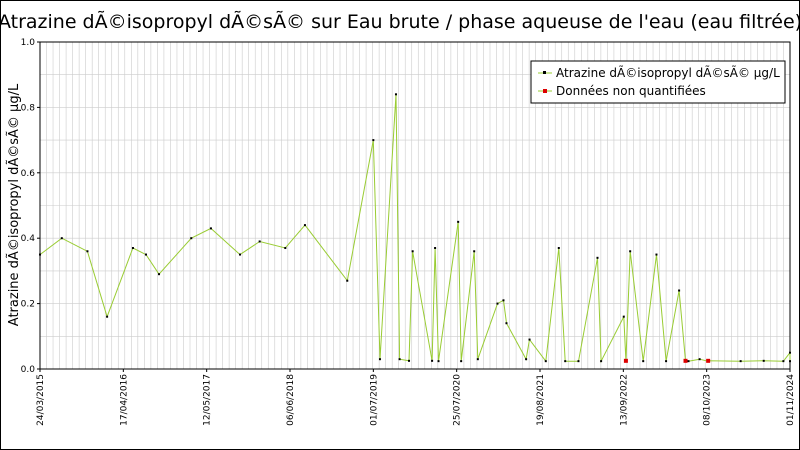 The width and height of the screenshot is (800, 450). I want to click on legend-label-1: Atrazine dÃ©isopropyl dÃ©sÃ© µg/L, so click(668, 72).